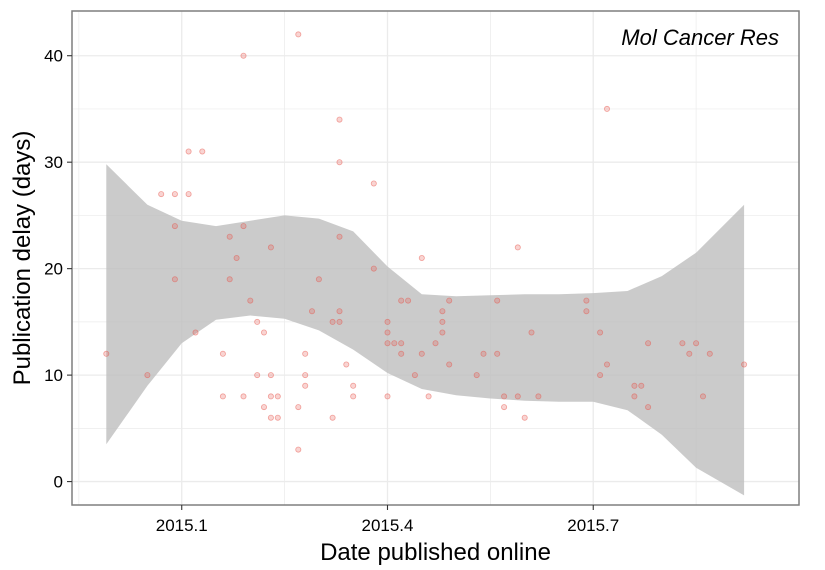  What do you see at coordinates (700, 37) in the screenshot?
I see `panel-title: Mol Cancer Res` at bounding box center [700, 37].